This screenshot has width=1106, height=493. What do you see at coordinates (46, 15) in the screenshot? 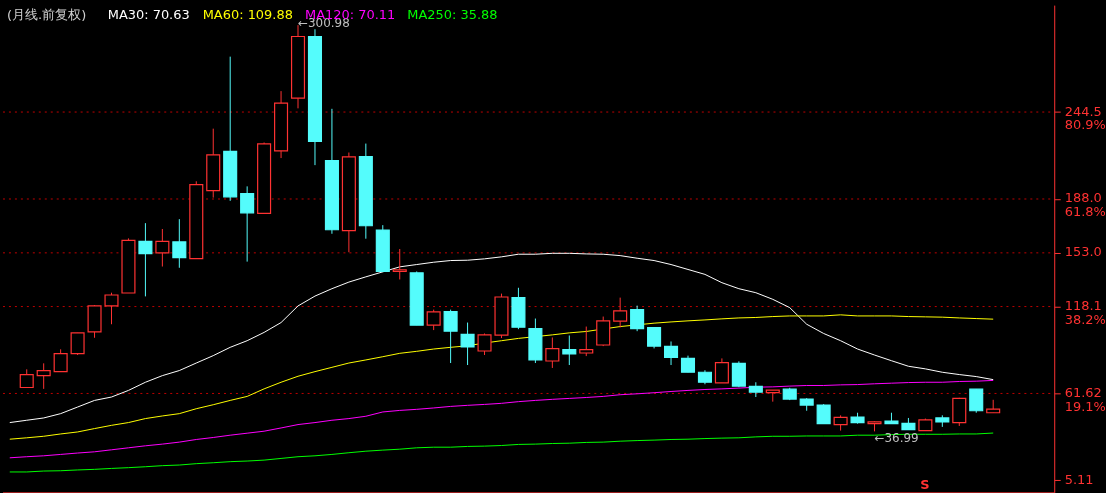
I see `chart-title: (月线.前复权)` at bounding box center [46, 15].